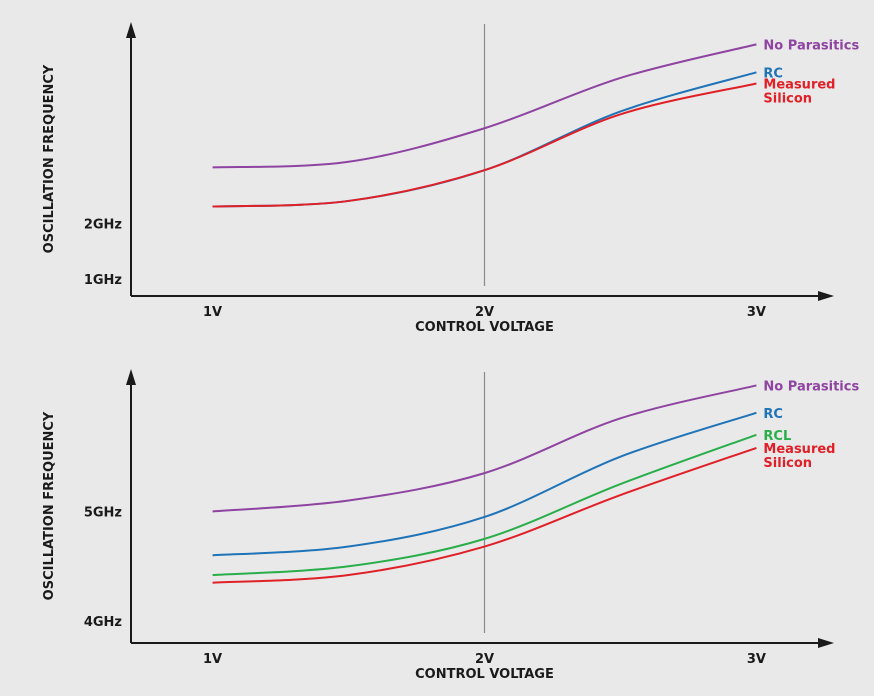 Image resolution: width=874 pixels, height=696 pixels. I want to click on series-line-rcl, so click(484, 505).